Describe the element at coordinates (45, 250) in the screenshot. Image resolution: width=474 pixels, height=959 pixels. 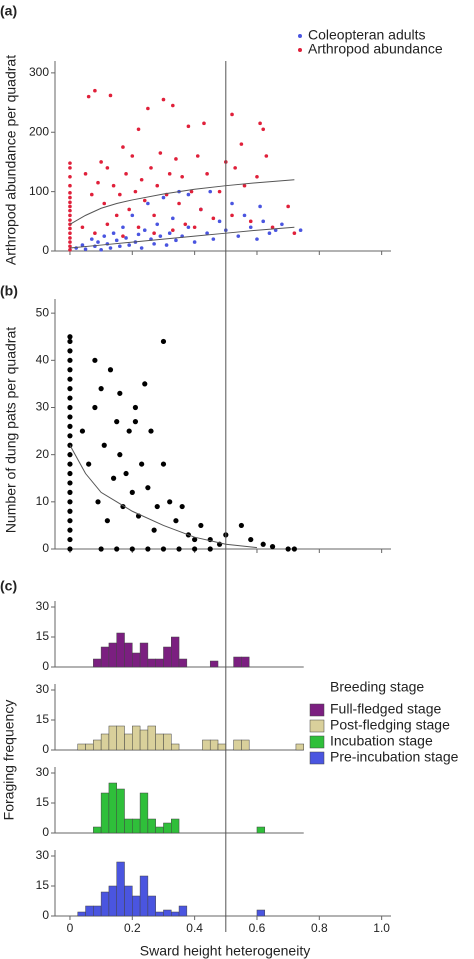
I see `y-tick-label: 0` at that location.